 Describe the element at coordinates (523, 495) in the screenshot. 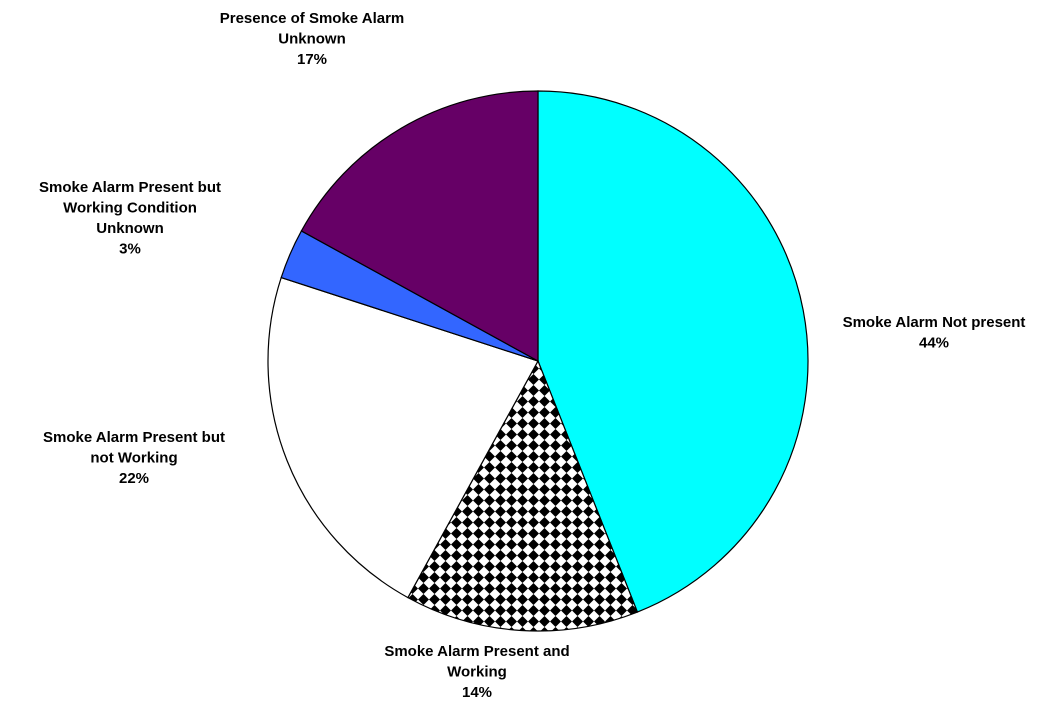

I see `pie-slice-smoke-alarm-present-and-working` at that location.